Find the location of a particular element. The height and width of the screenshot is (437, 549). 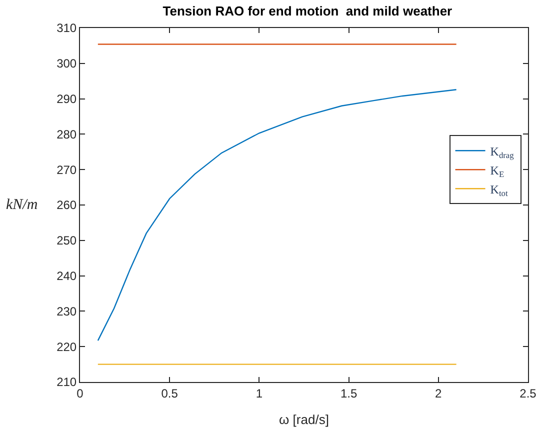

legend-label: K$_{E}$ is located at coordinates (497, 171).